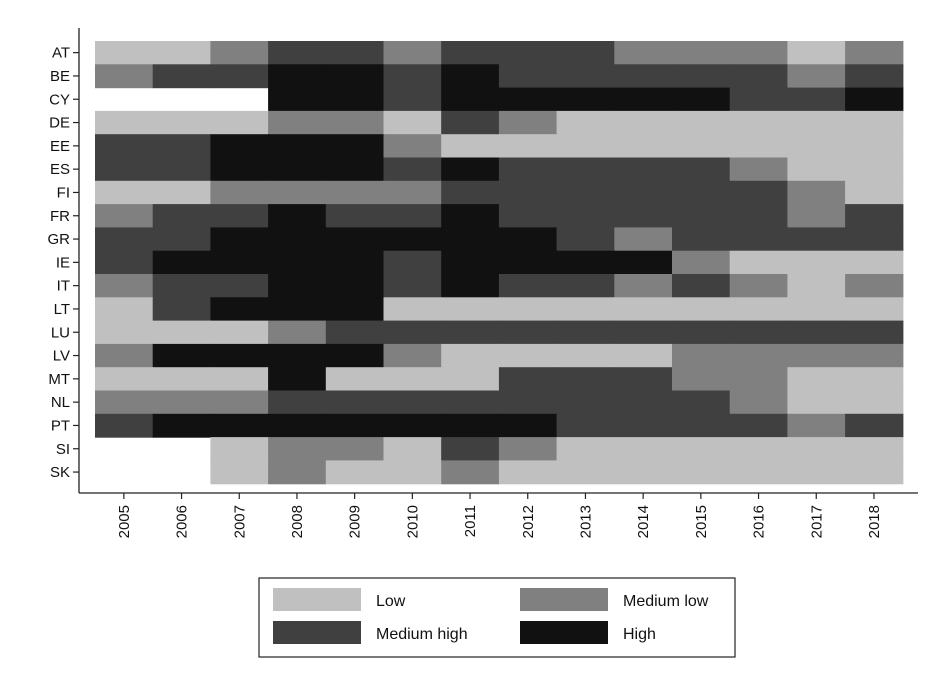 The image size is (933, 677). Describe the element at coordinates (585, 146) in the screenshot. I see `heatmap-cell: EE 2013: Low` at that location.